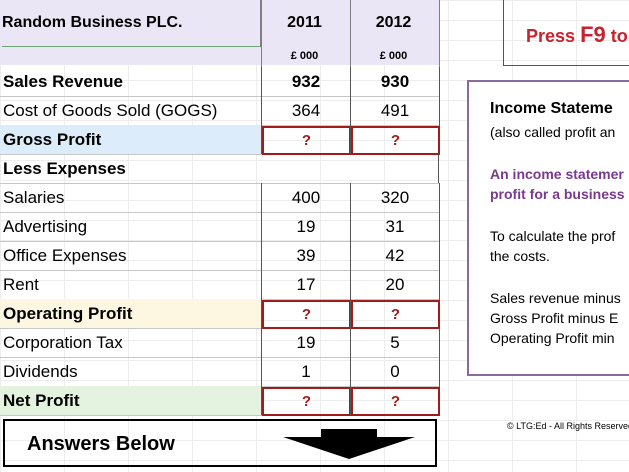 The image size is (629, 472). What do you see at coordinates (553, 132) in the screenshot?
I see `info-subtitle: (also called profit an` at bounding box center [553, 132].